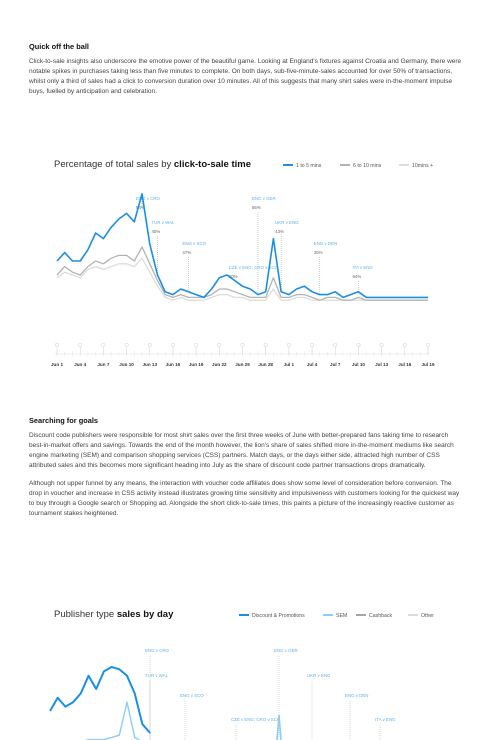  Describe the element at coordinates (114, 164) in the screenshot. I see `chart-title-prefix: Percentage of total sales by` at that location.